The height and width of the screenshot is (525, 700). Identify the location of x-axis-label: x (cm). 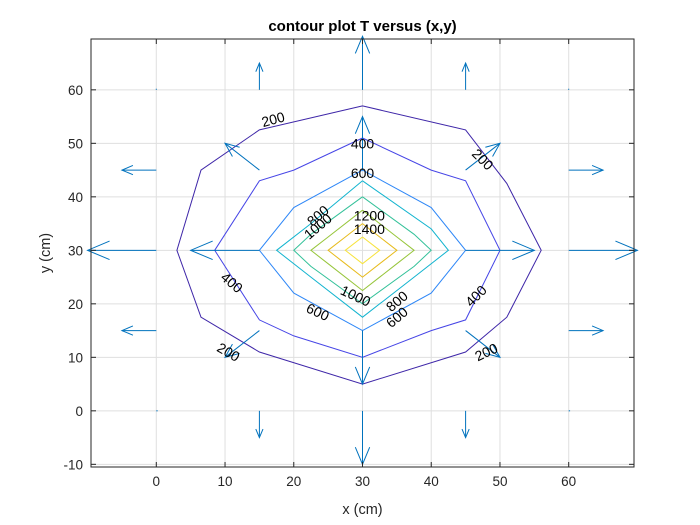
(362, 510).